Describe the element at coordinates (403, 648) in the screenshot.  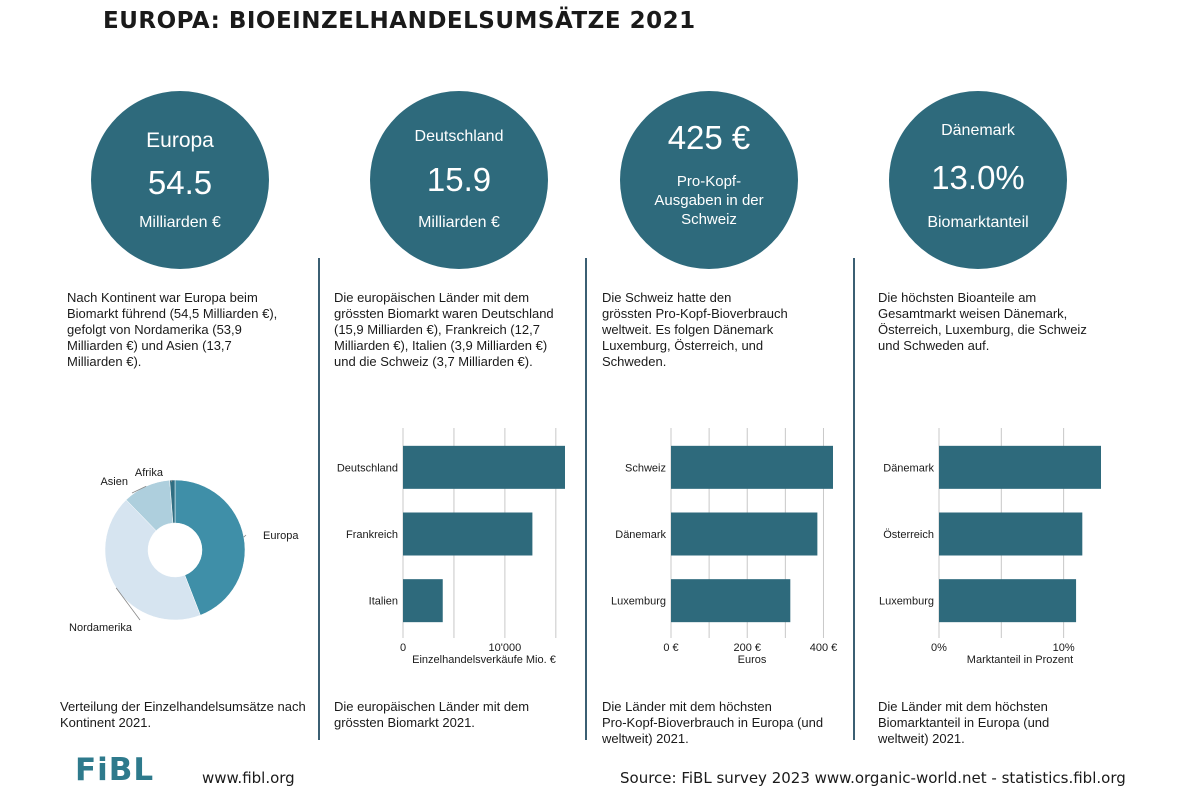
I see `tick-label: 0` at that location.